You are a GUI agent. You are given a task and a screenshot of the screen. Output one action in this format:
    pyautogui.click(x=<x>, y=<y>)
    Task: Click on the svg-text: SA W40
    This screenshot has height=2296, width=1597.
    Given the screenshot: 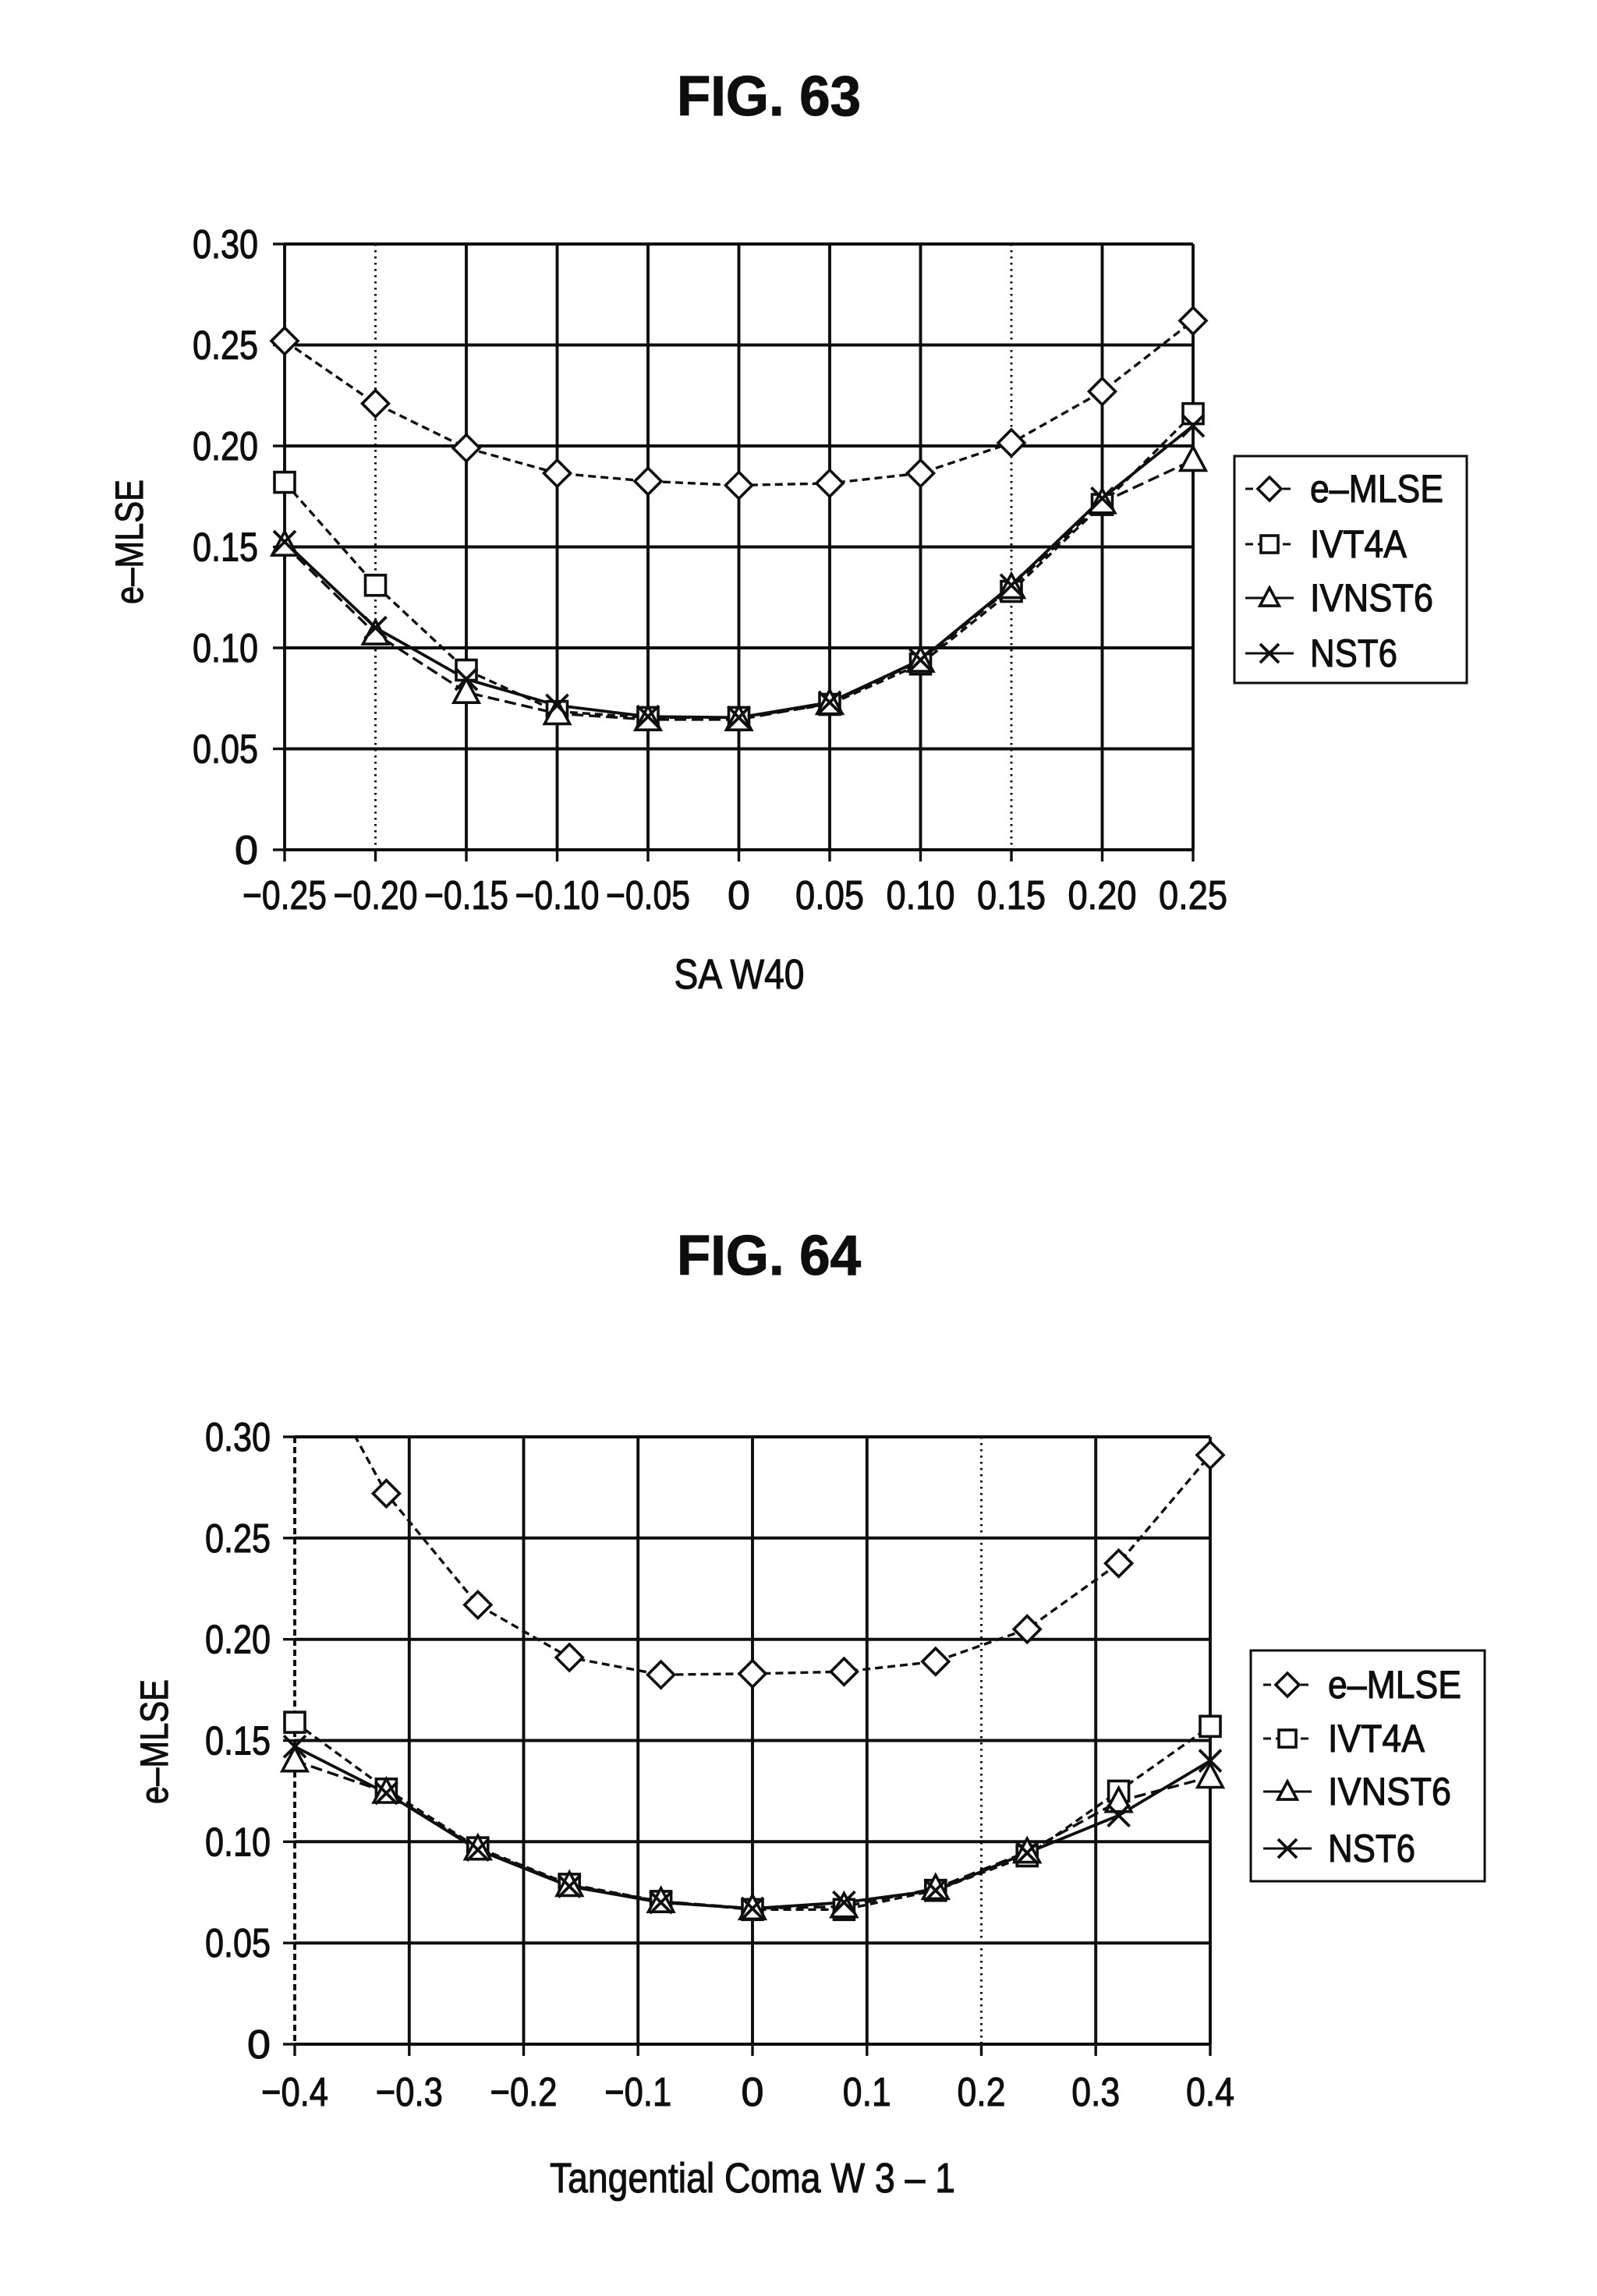 What is the action you would take?
    pyautogui.click(x=740, y=974)
    